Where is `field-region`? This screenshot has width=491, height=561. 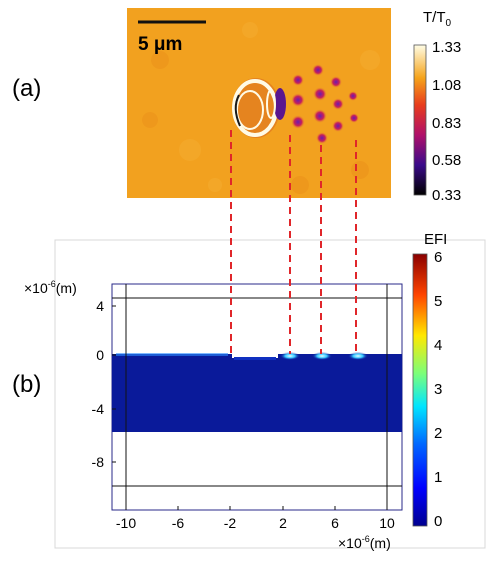 field-region is located at coordinates (257, 393).